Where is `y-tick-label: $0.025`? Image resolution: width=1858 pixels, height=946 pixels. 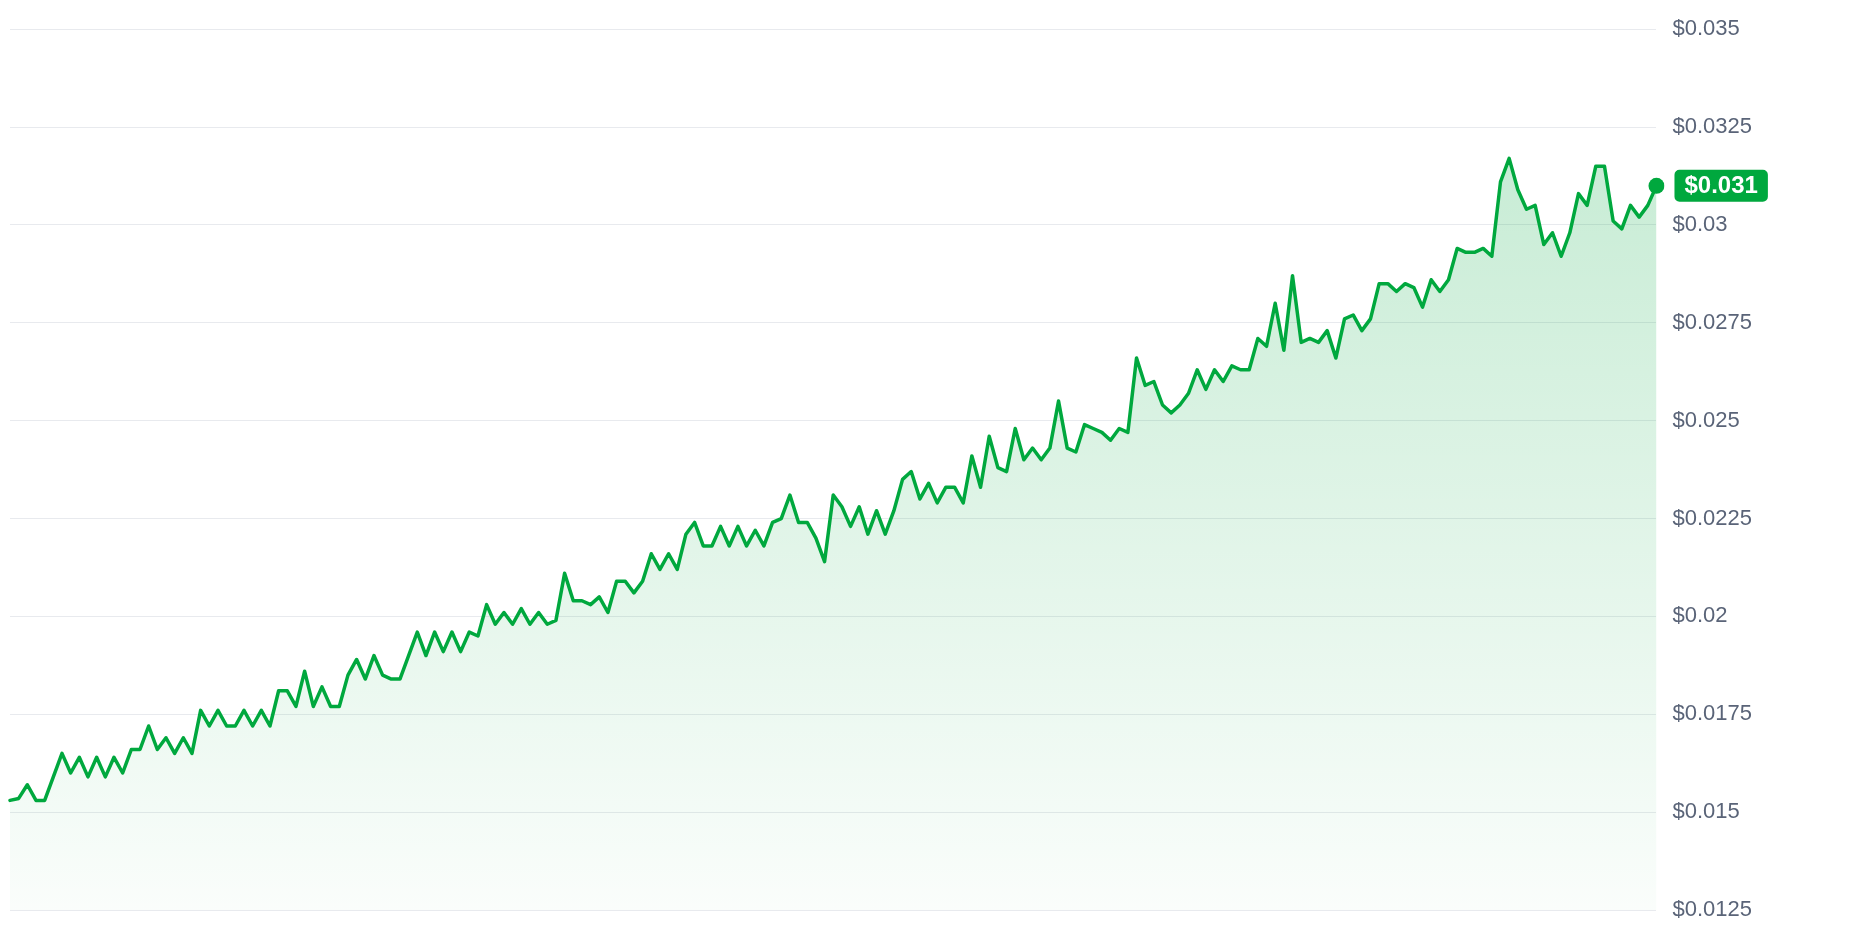 y-tick-label: $0.025 is located at coordinates (1706, 419).